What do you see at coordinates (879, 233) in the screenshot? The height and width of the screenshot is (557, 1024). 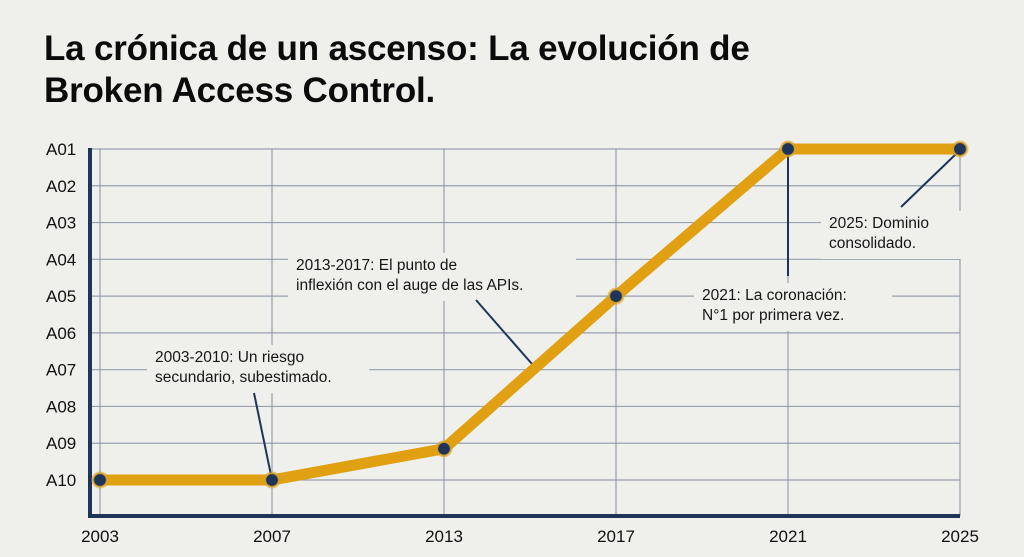 I see `annotation-a2025: 2025: Dominio consolidado.` at bounding box center [879, 233].